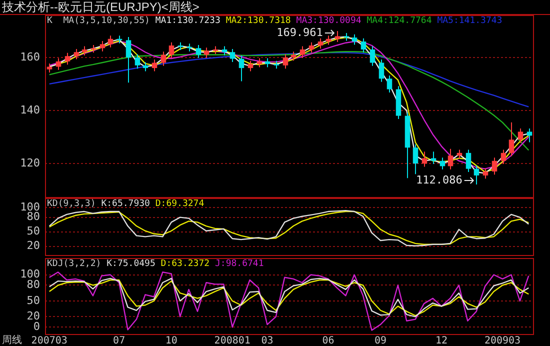  Describe the element at coordinates (49, 341) in the screenshot. I see `x-tick-label: 200703` at that location.